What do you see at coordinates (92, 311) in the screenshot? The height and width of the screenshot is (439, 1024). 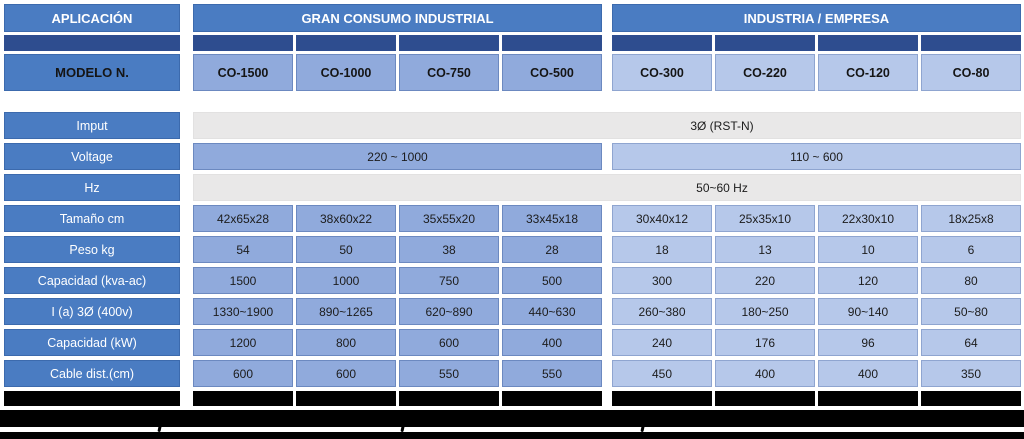 I see `row-label-corriente: I (a) 3Ø (400v)` at bounding box center [92, 311].